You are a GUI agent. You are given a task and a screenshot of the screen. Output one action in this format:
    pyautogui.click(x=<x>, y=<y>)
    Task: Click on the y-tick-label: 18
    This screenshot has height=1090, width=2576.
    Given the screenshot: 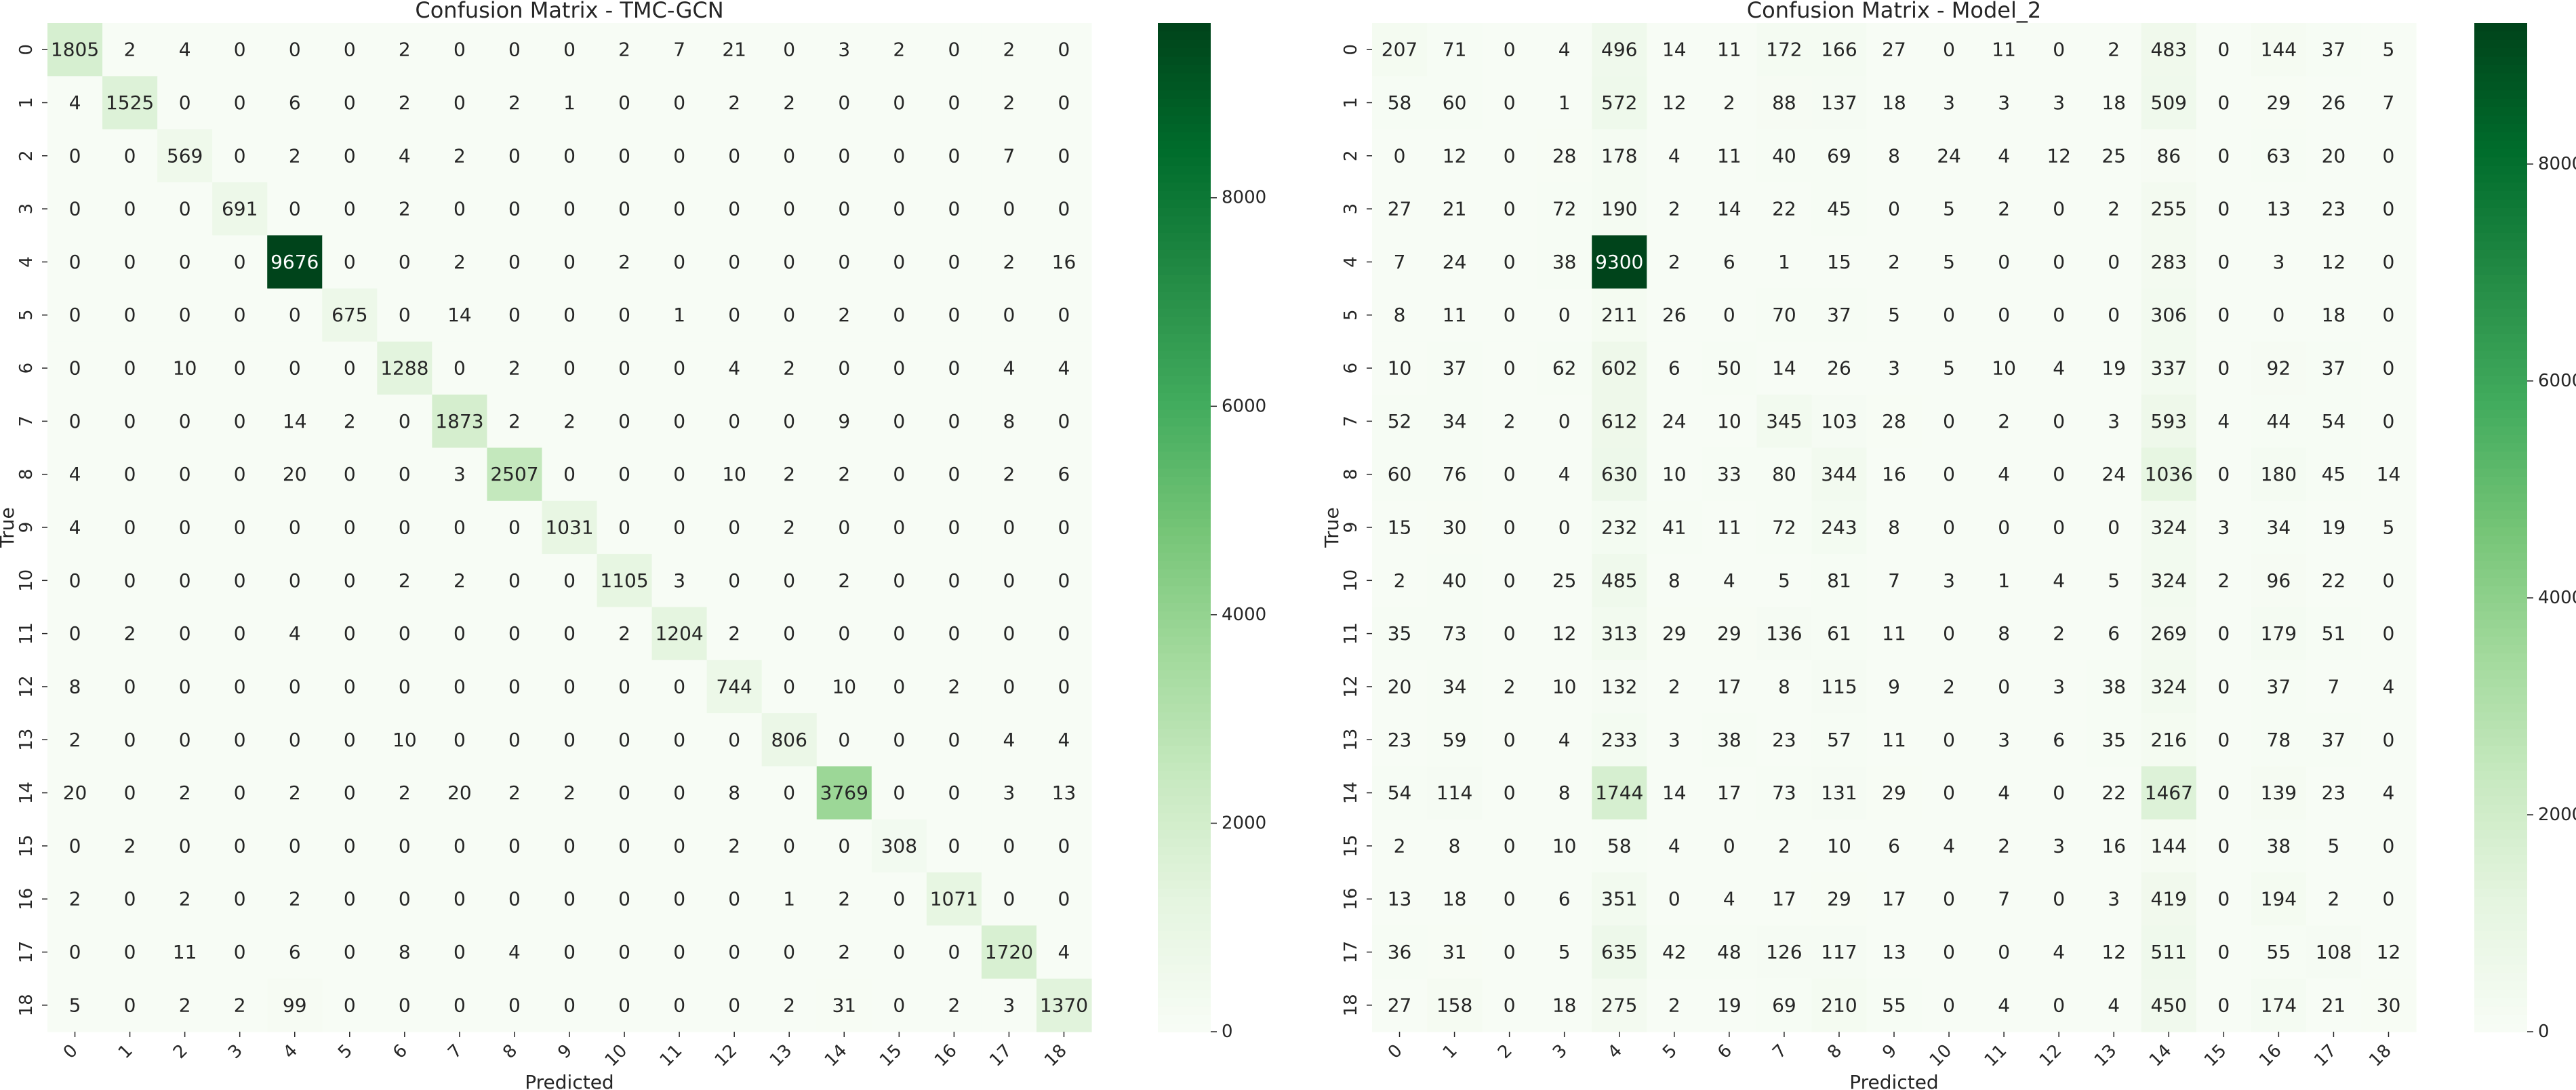 What is the action you would take?
    pyautogui.click(x=26, y=1005)
    